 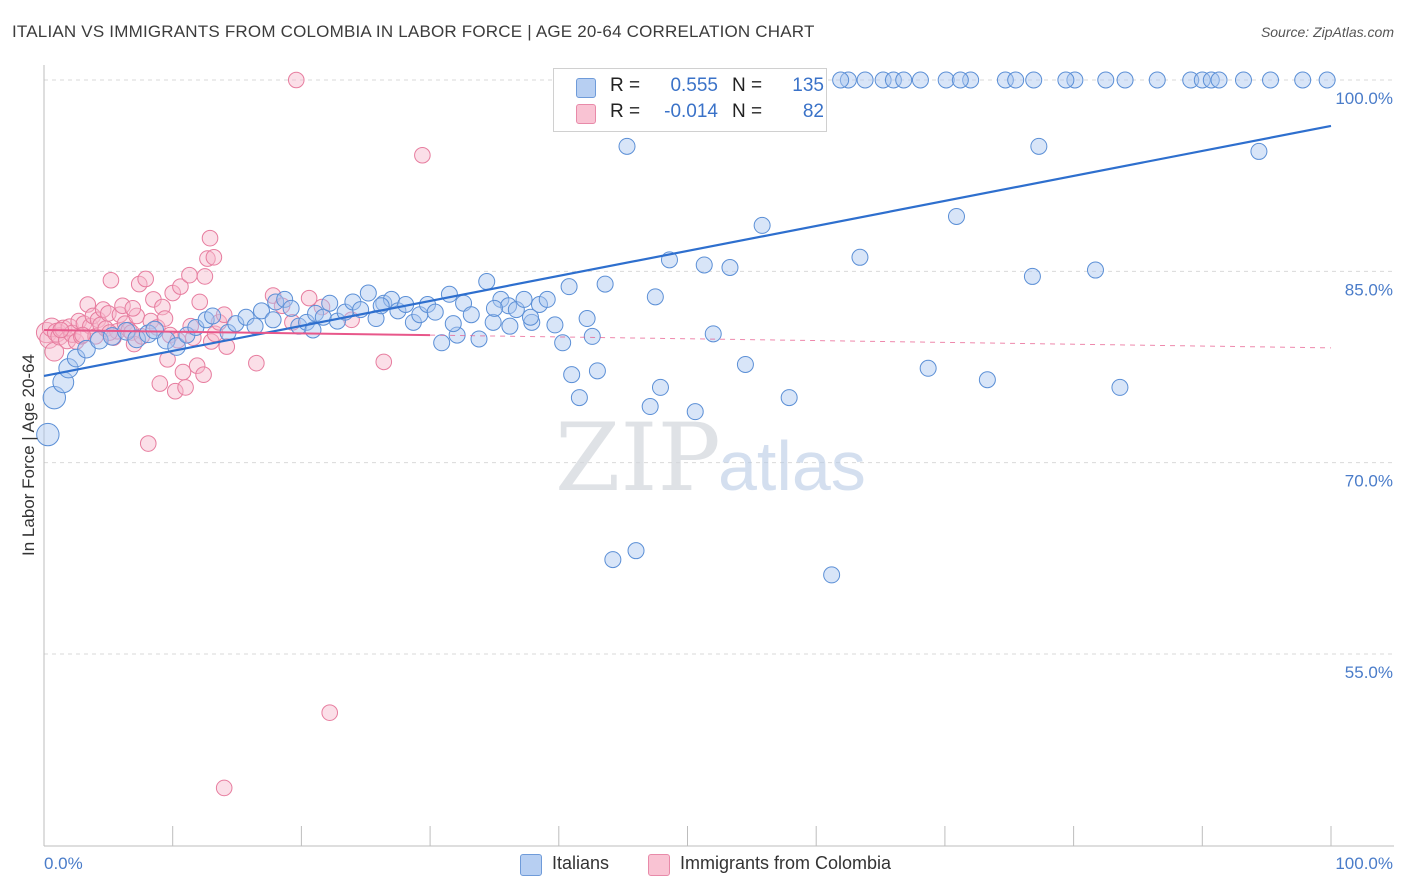 I want to click on source-credit: Source: ZipAtlas.com, so click(x=1327, y=32).